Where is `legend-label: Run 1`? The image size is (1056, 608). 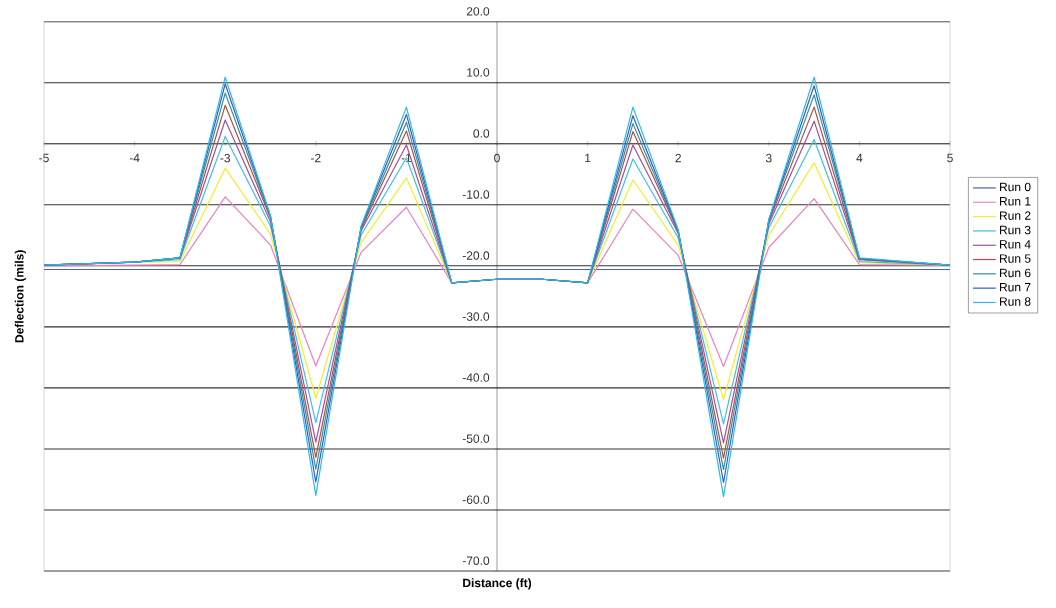
legend-label: Run 1 is located at coordinates (1015, 201).